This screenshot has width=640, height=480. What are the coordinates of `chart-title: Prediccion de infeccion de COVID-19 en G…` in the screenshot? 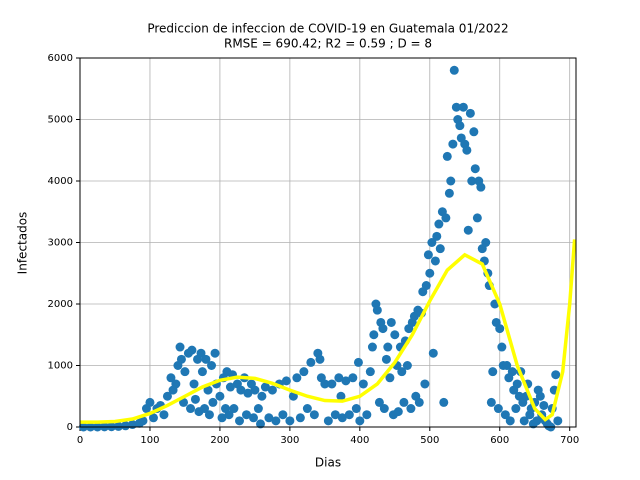 It's located at (327, 29).